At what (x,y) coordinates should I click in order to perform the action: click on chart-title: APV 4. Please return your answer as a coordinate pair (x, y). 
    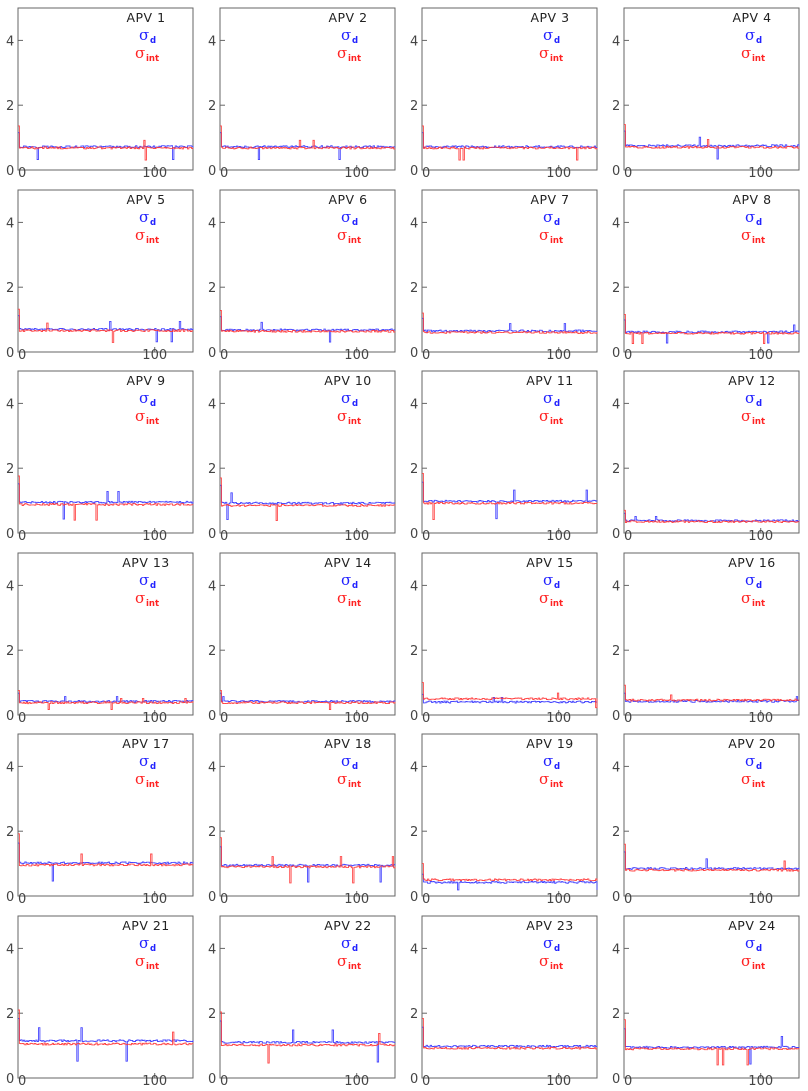
    Looking at the image, I should click on (751, 17).